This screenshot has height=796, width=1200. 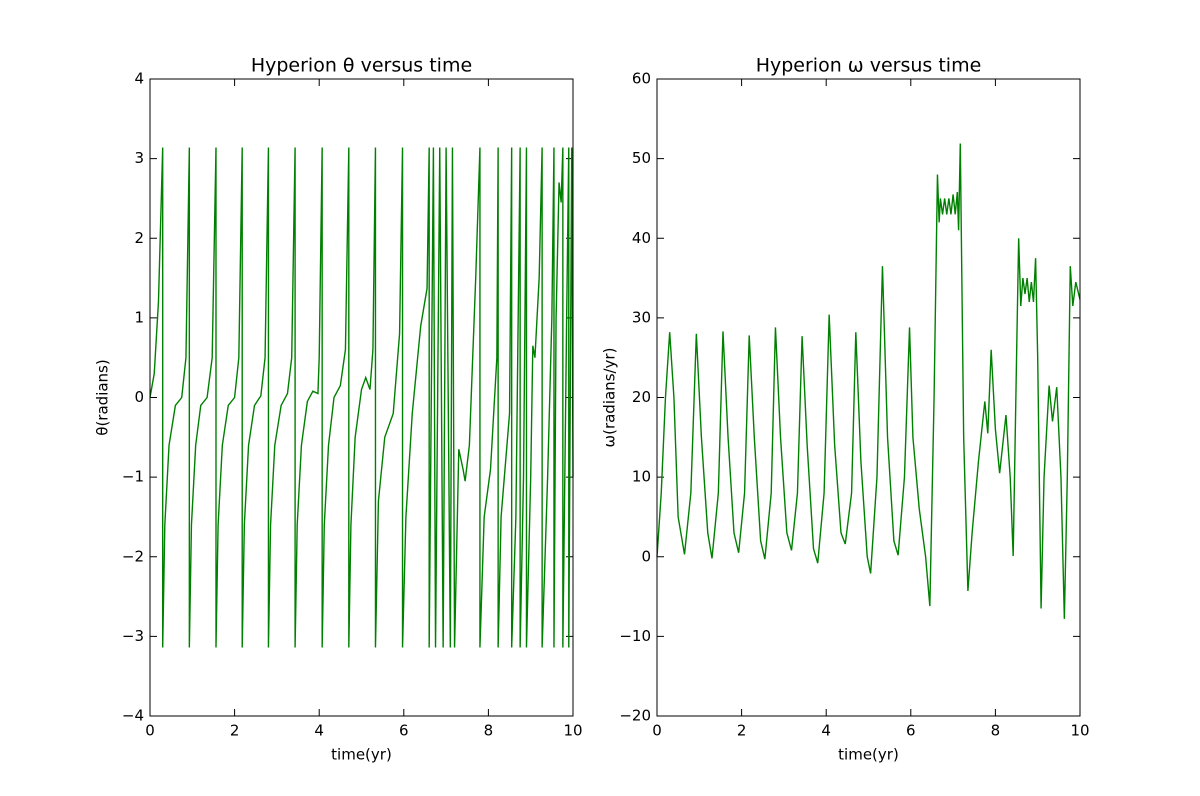 I want to click on y-tick-label: −1, so click(x=133, y=477).